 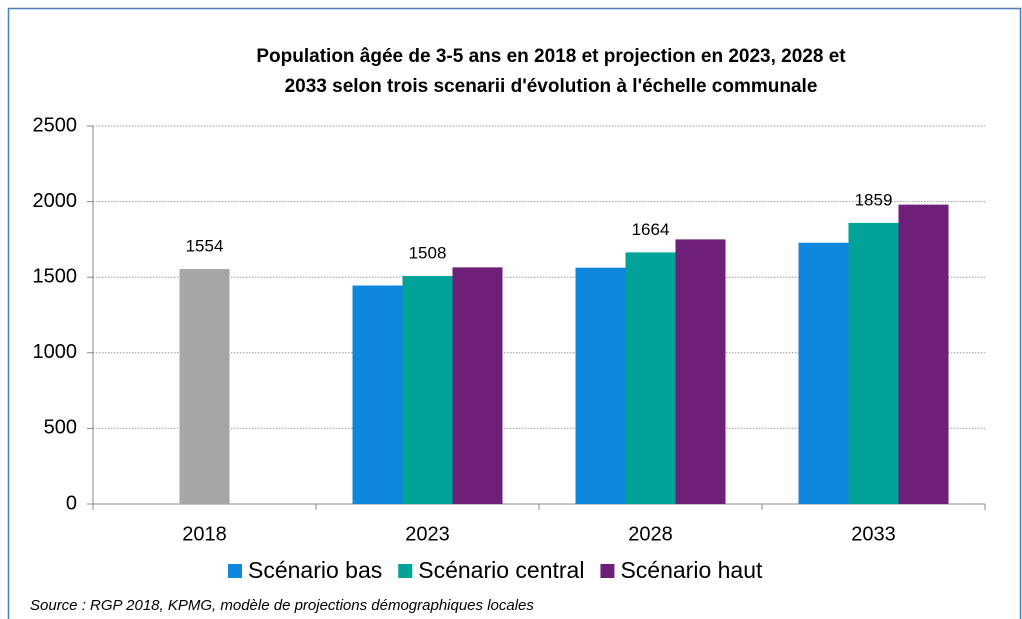 What do you see at coordinates (71, 503) in the screenshot?
I see `y-tick-label: 0` at bounding box center [71, 503].